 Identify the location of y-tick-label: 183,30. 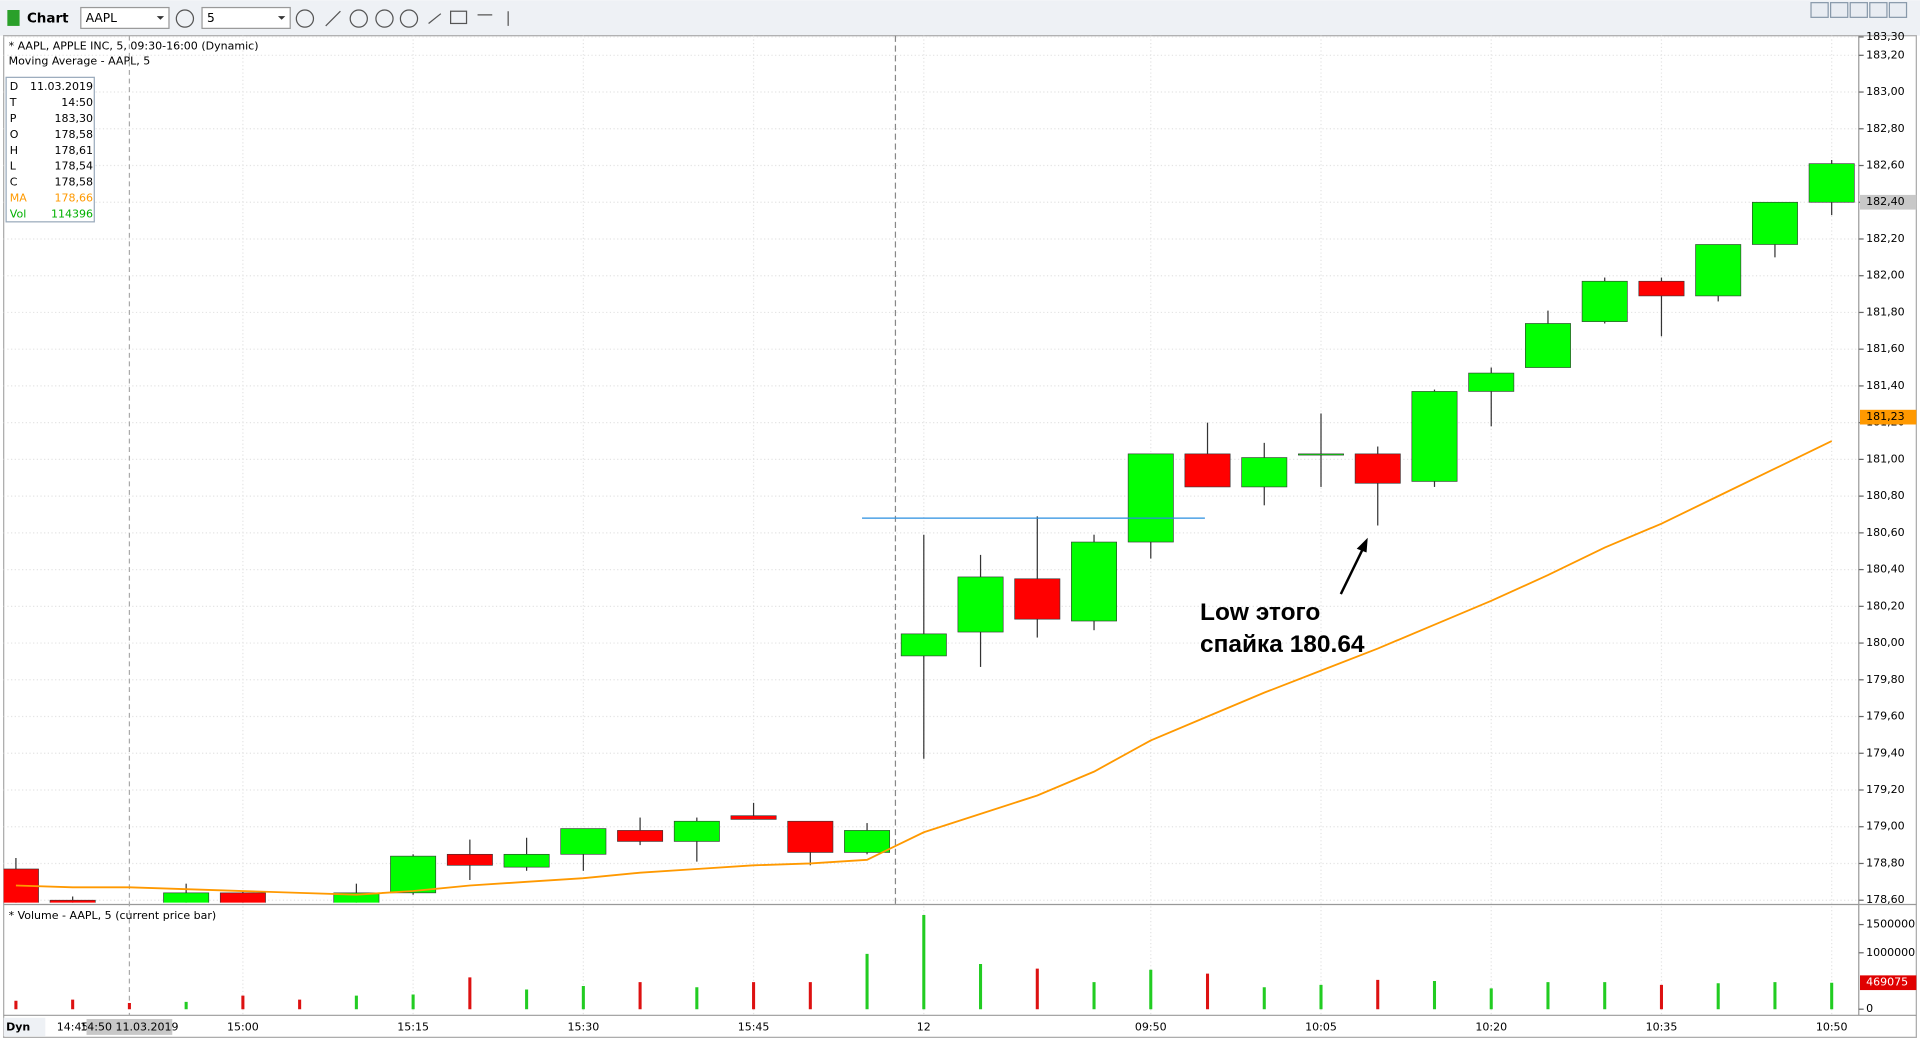
(1885, 36).